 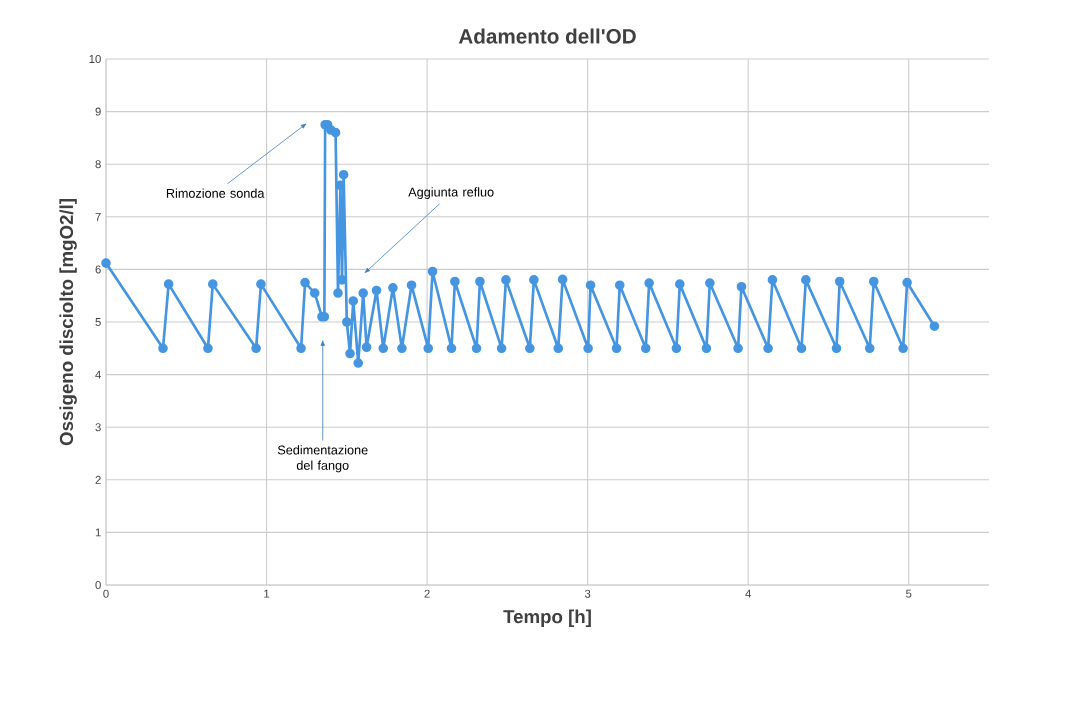 I want to click on y-tick-label: 10, so click(x=95, y=58).